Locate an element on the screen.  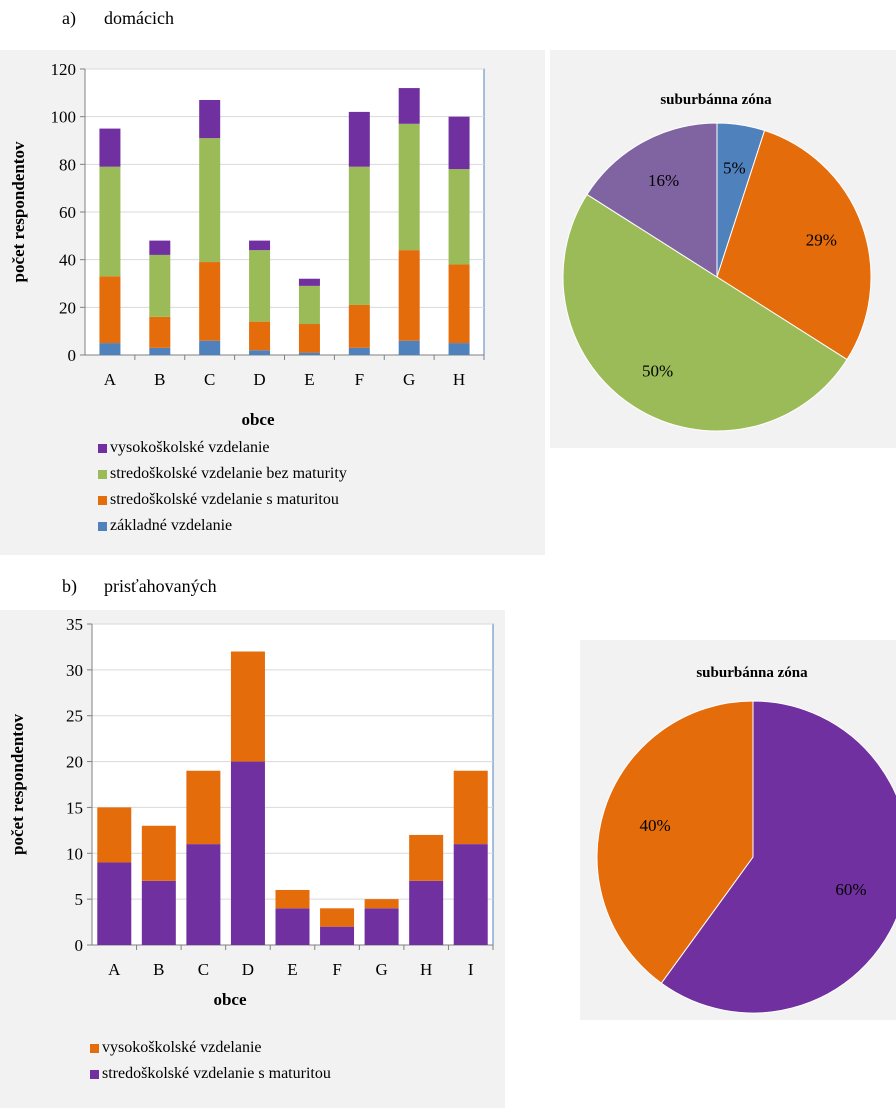
pie-chart-a-panel: suburbánna zóna 5% 29% 50% 16% is located at coordinates (723, 249).